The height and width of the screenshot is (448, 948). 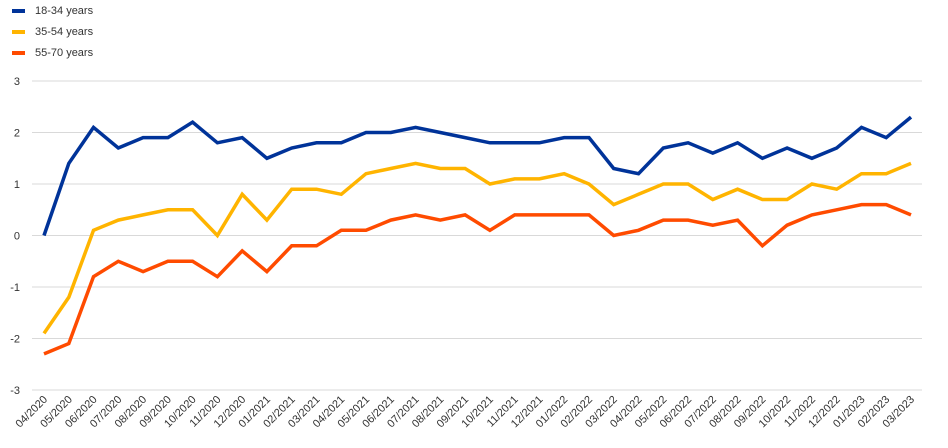 I want to click on y-tick-label: 1, so click(x=17, y=185).